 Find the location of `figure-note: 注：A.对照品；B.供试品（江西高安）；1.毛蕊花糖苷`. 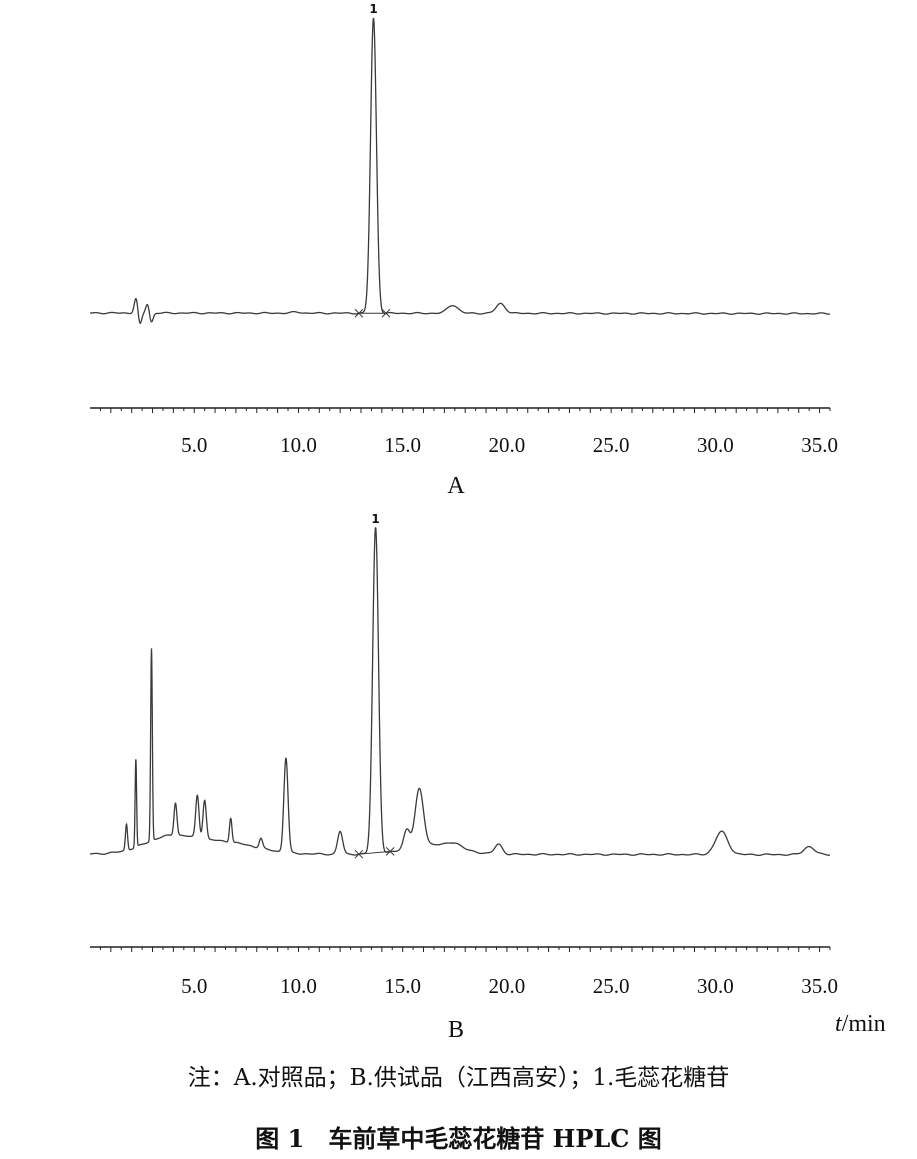

figure-note: 注：A.对照品；B.供试品（江西高安）；1.毛蕊花糖苷 is located at coordinates (458, 1078).